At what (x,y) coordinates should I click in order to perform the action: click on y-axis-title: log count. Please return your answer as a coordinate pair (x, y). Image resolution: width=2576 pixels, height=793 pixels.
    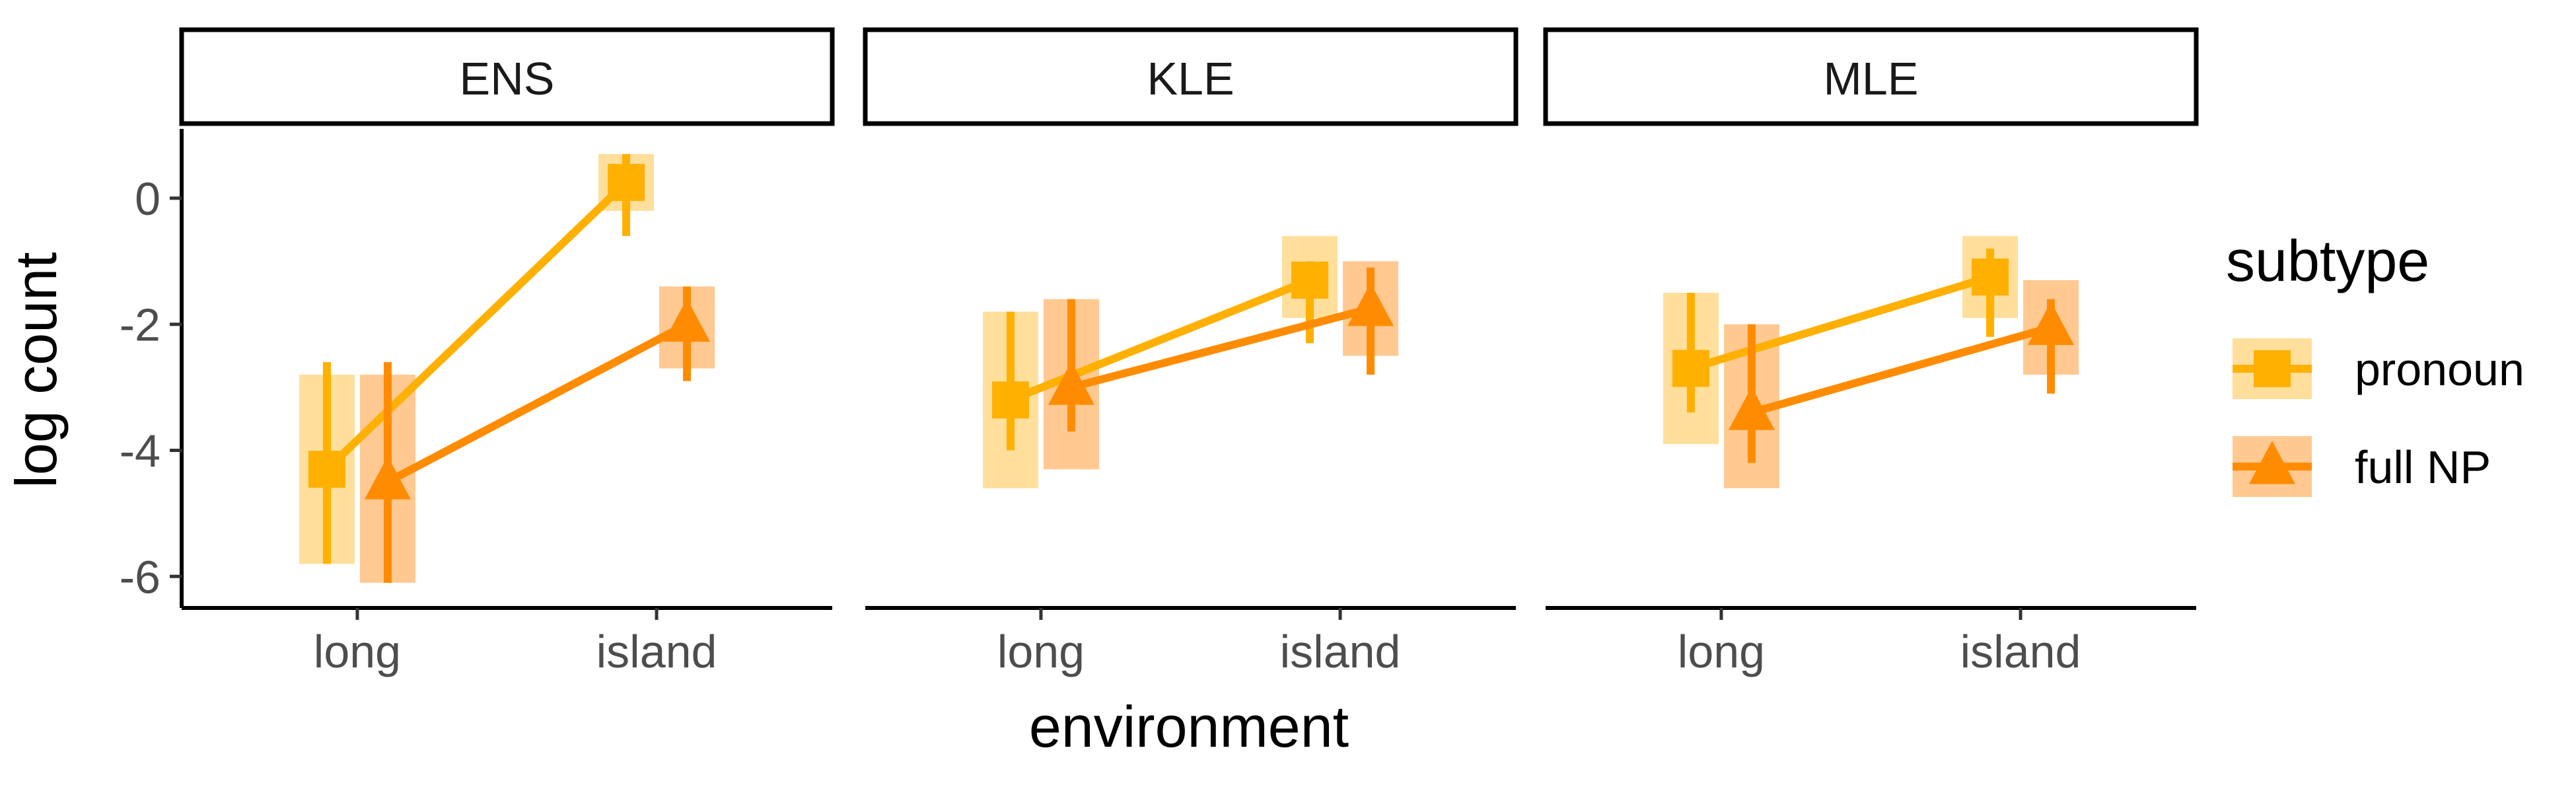
    Looking at the image, I should click on (36, 370).